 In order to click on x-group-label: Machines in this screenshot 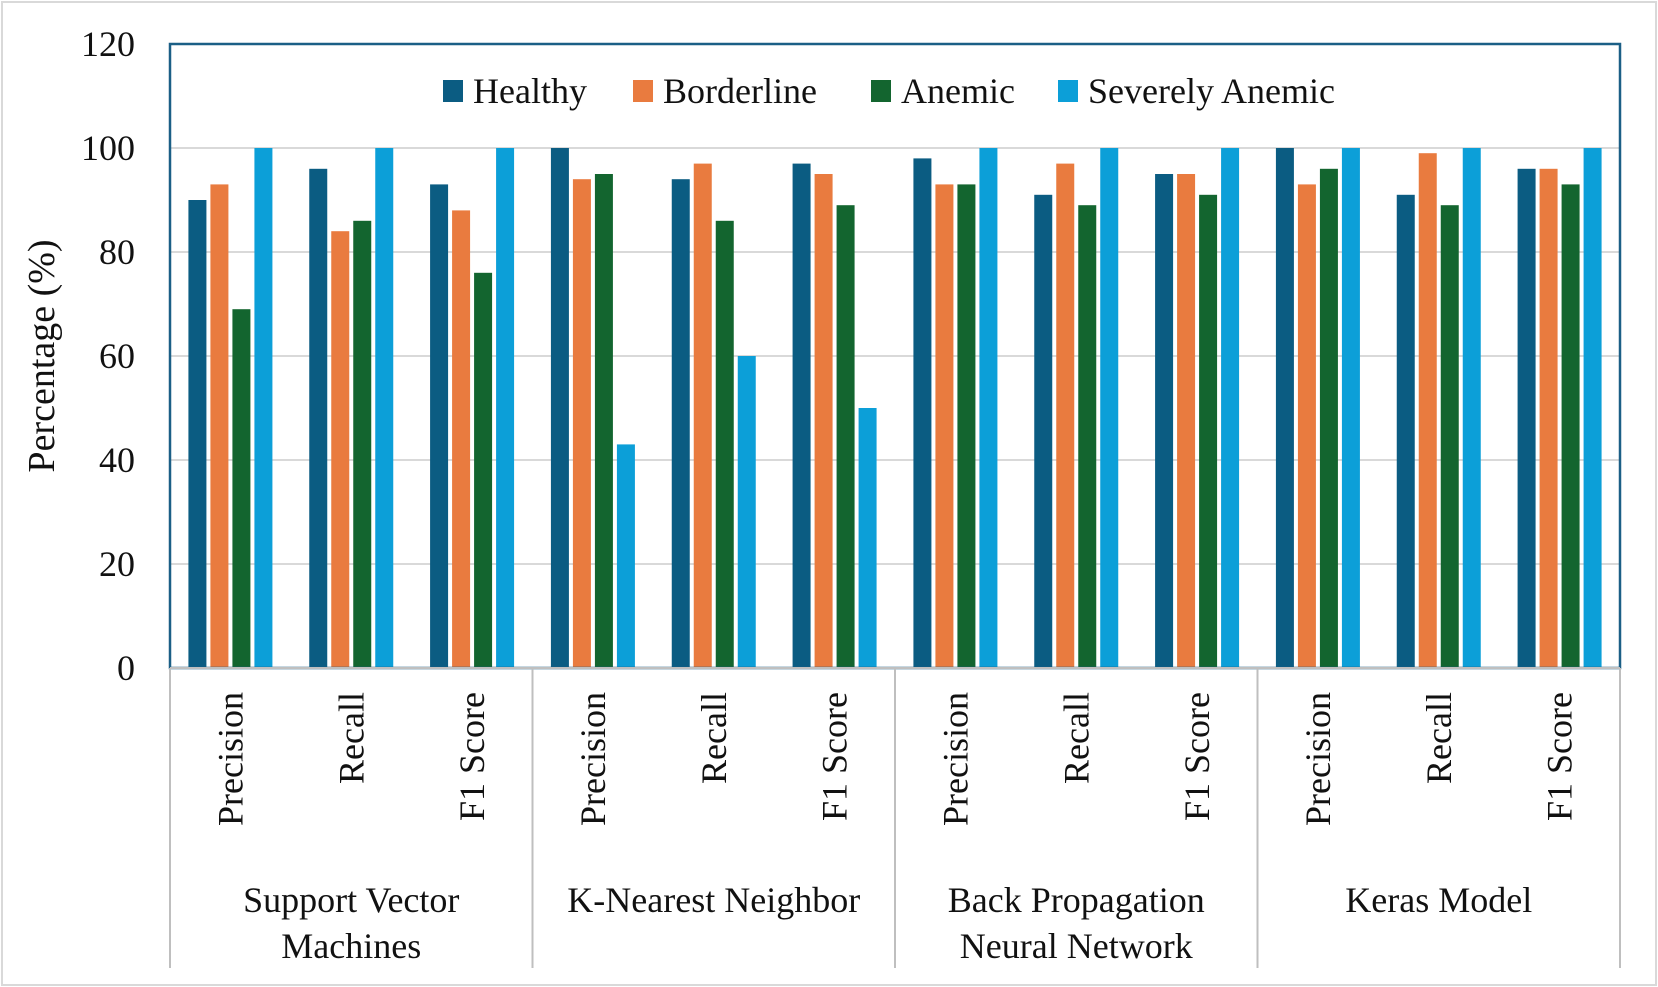, I will do `click(351, 946)`.